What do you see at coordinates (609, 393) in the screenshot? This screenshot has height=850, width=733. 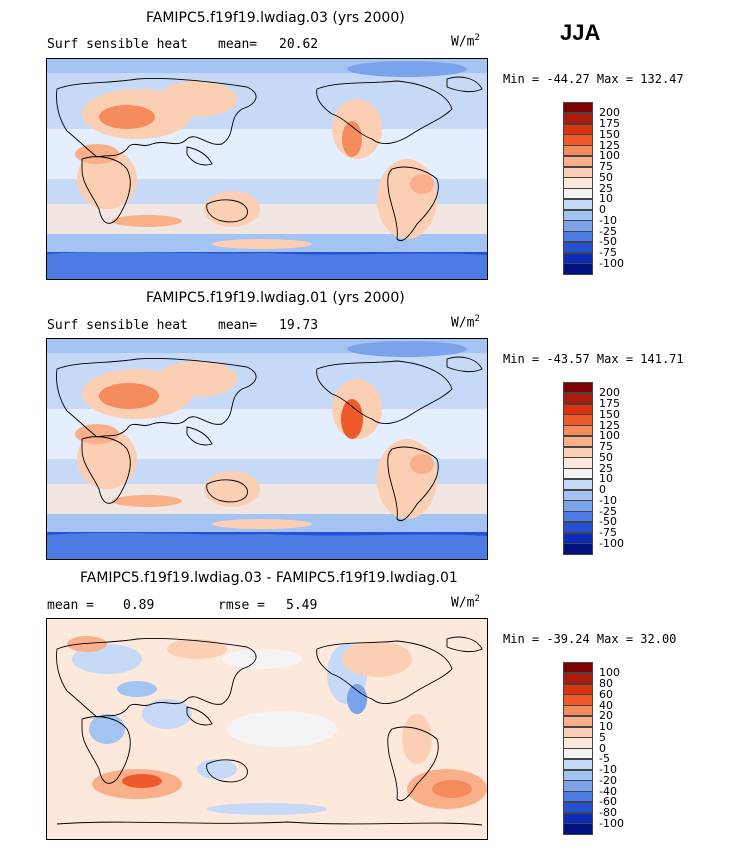 I see `colorbar-tick-label: 200` at bounding box center [609, 393].